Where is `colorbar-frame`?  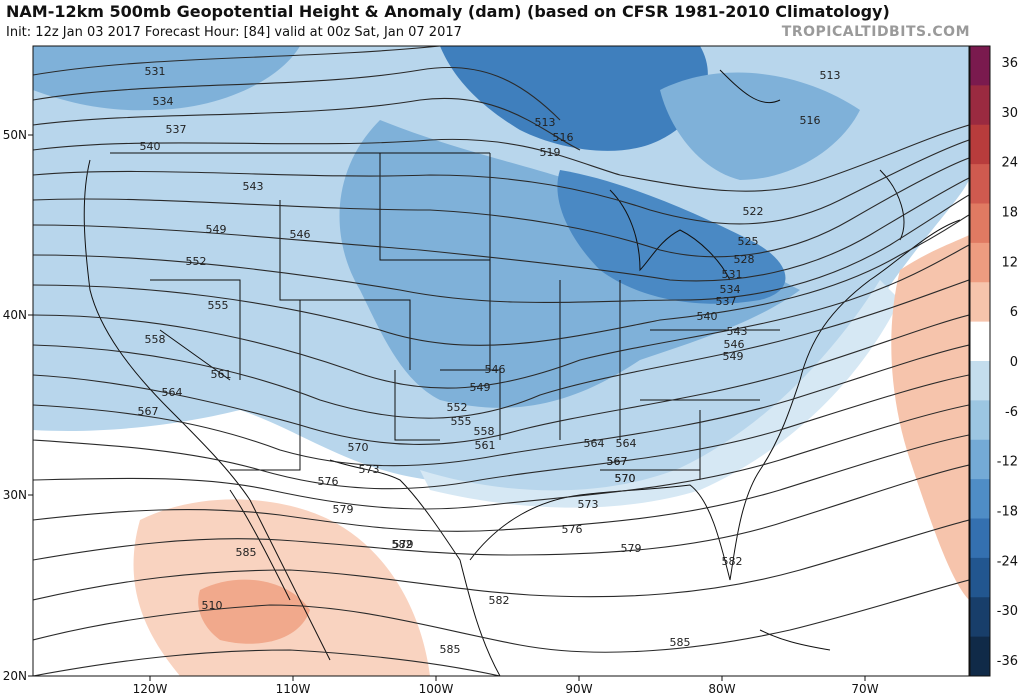
colorbar-frame is located at coordinates (980, 361).